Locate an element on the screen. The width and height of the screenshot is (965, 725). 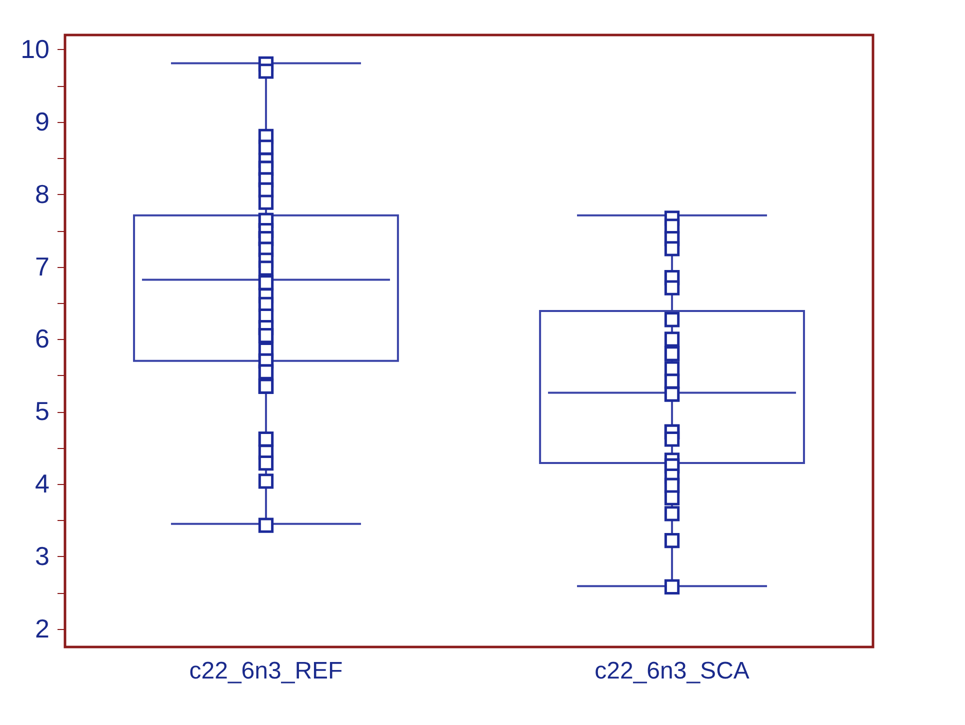
y-tick-label: 9 is located at coordinates (42, 121).